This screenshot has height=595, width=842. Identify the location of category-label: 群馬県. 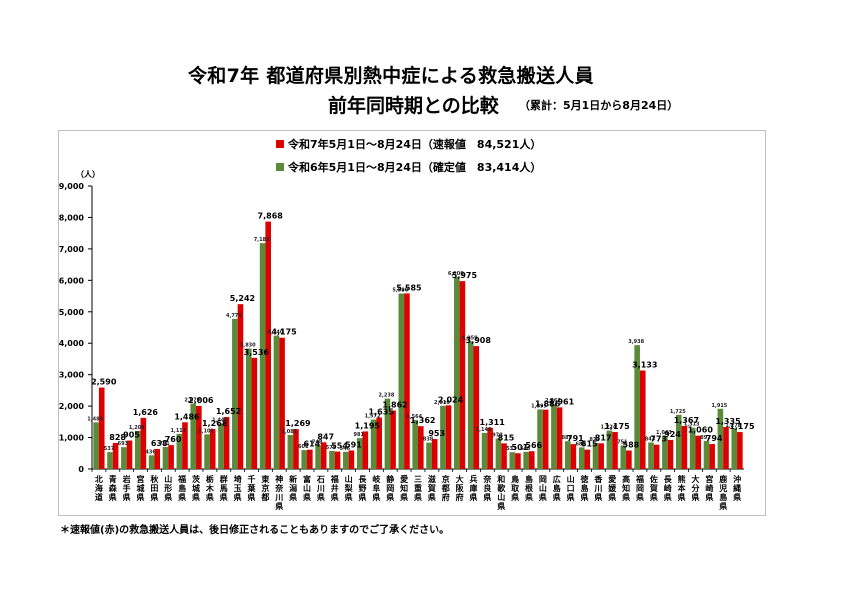
(223, 488).